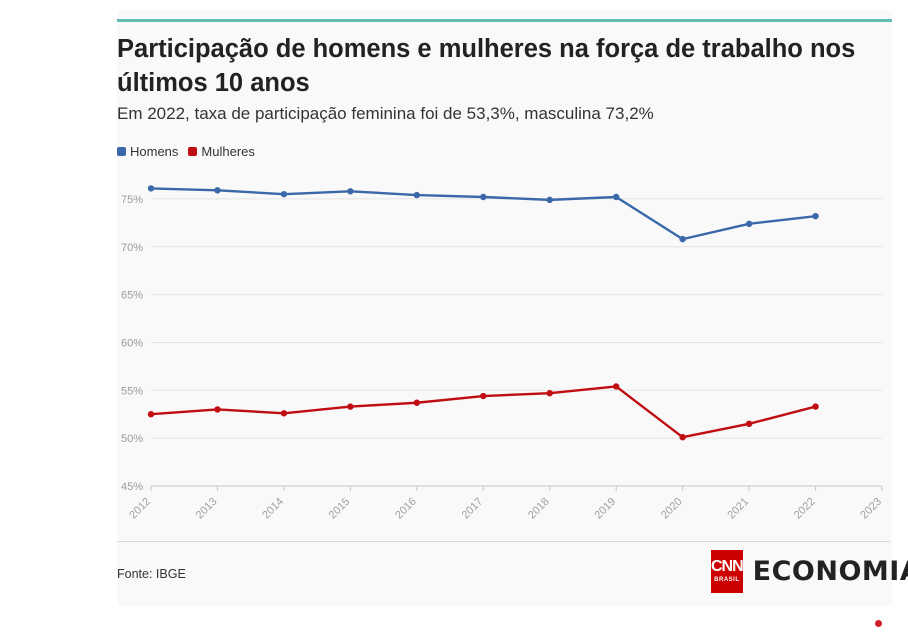  I want to click on legend-swatch-homens, so click(121, 151).